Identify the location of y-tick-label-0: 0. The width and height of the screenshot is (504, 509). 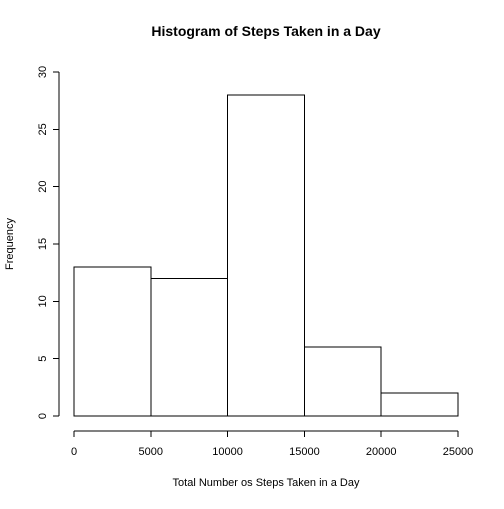
(43, 416).